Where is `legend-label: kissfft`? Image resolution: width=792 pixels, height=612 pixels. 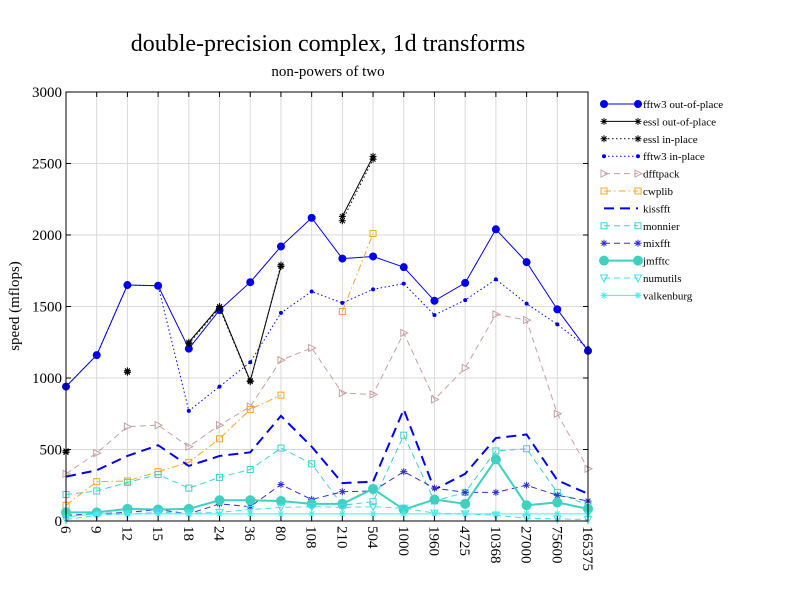
legend-label: kissfft is located at coordinates (656, 209).